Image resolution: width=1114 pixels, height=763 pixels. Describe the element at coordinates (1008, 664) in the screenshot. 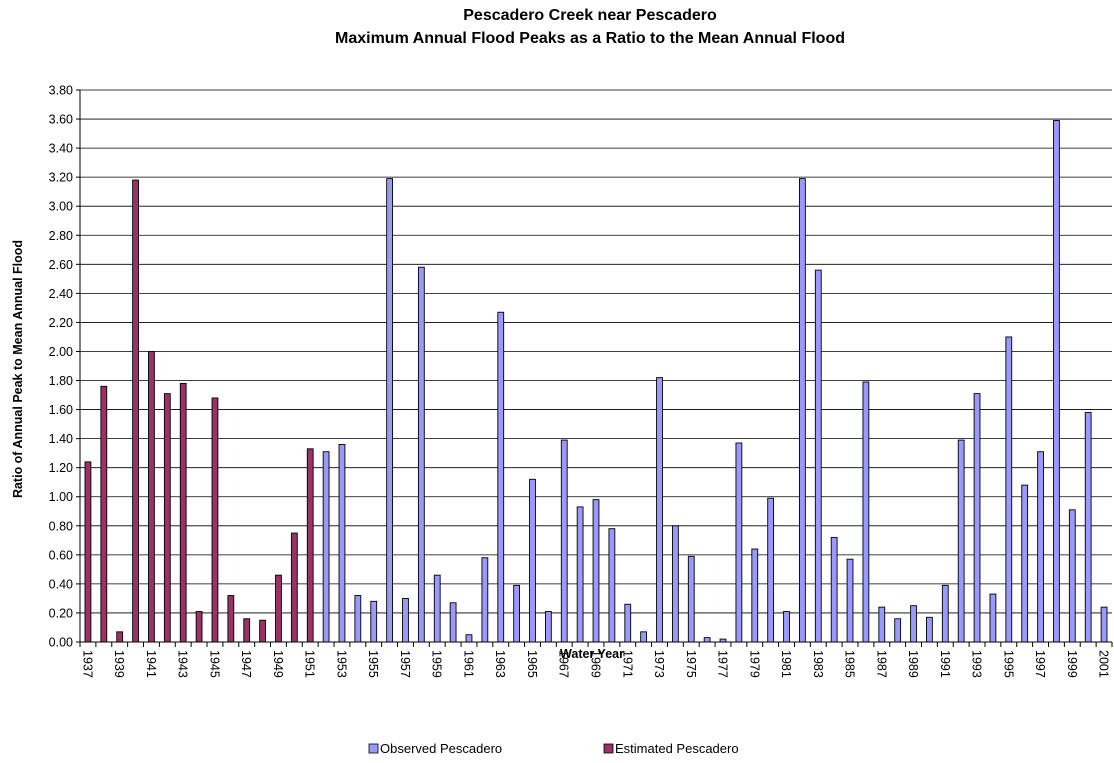

I see `x-tick-label: 1995` at that location.